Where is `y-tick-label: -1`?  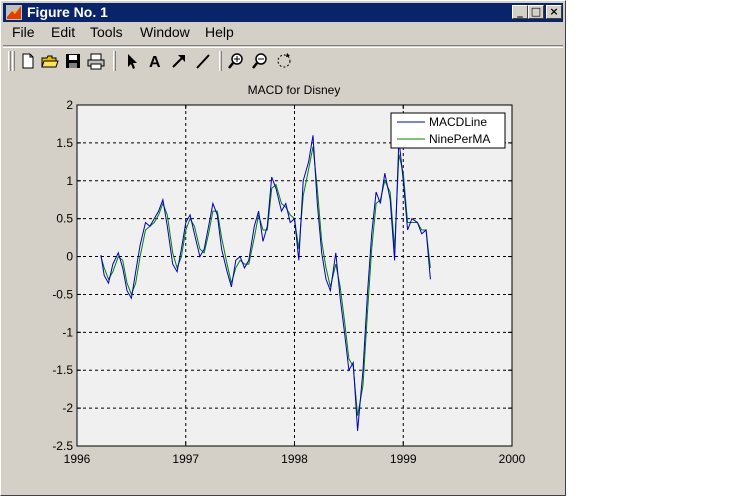
y-tick-label: -1 is located at coordinates (67, 332).